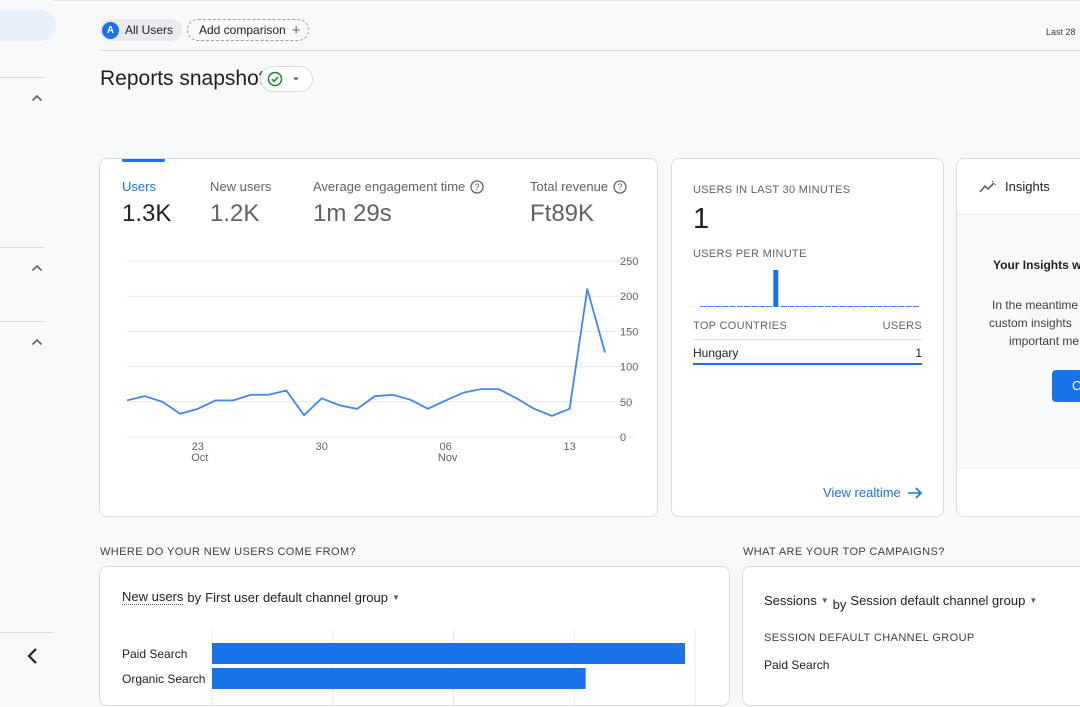 This screenshot has width=1080, height=707. I want to click on insights-text: custom insights, so click(1030, 323).